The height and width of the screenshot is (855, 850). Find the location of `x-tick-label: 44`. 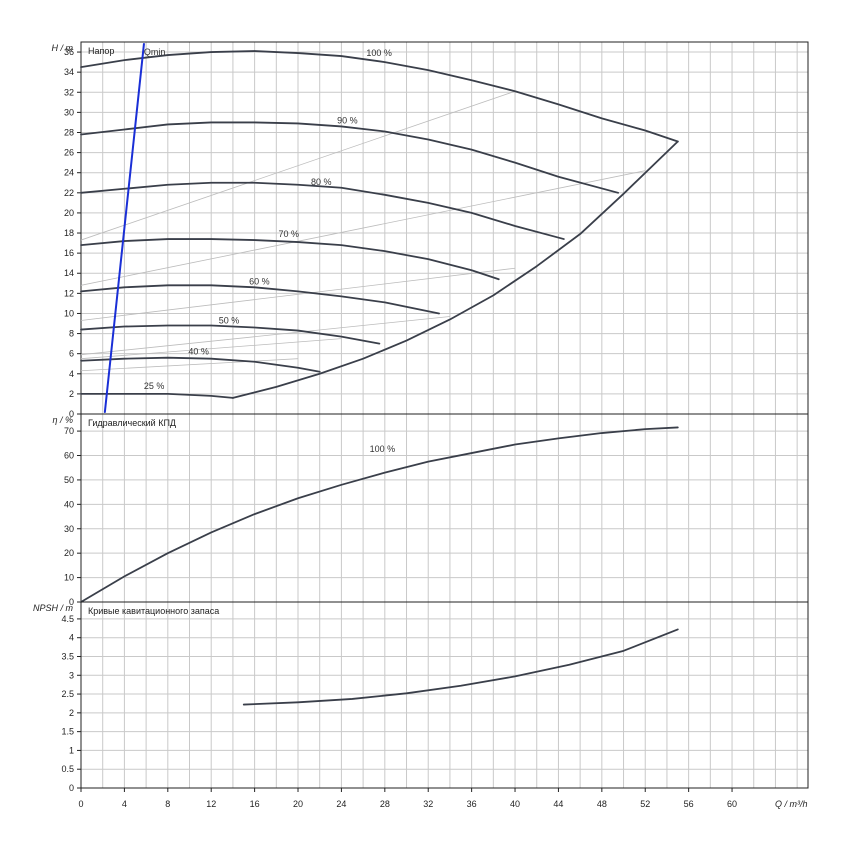

x-tick-label: 44 is located at coordinates (558, 804).